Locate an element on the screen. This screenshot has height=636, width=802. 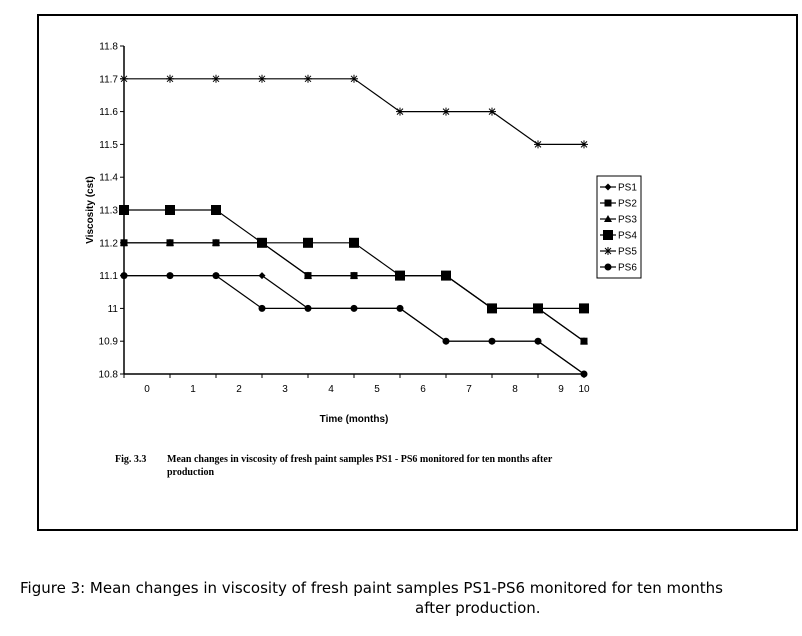
series-ps5 is located at coordinates (354, 111).